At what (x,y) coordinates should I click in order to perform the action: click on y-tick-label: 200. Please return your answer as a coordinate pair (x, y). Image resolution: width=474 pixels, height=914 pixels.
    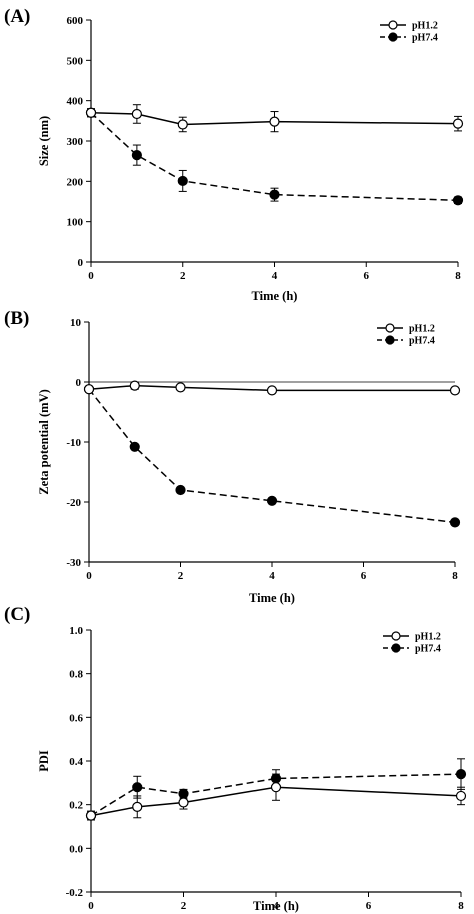
    Looking at the image, I should click on (75, 182).